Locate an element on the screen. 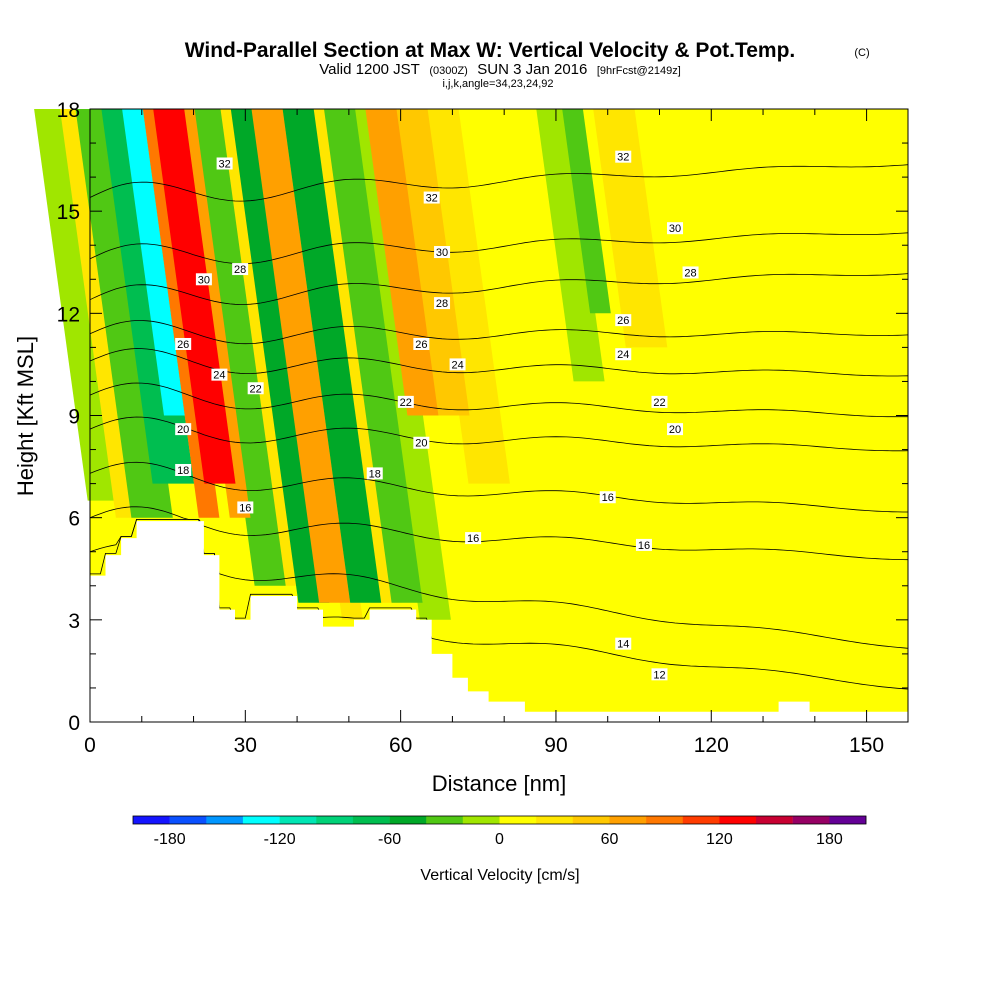  copyright-mark: (C) is located at coordinates (861, 53).